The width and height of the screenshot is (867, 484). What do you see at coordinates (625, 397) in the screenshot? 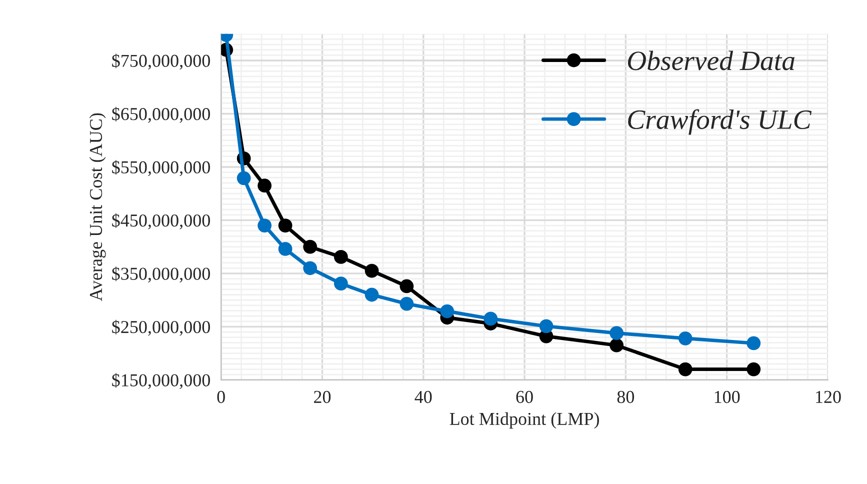
I see `x-tick-label: 80` at bounding box center [625, 397].